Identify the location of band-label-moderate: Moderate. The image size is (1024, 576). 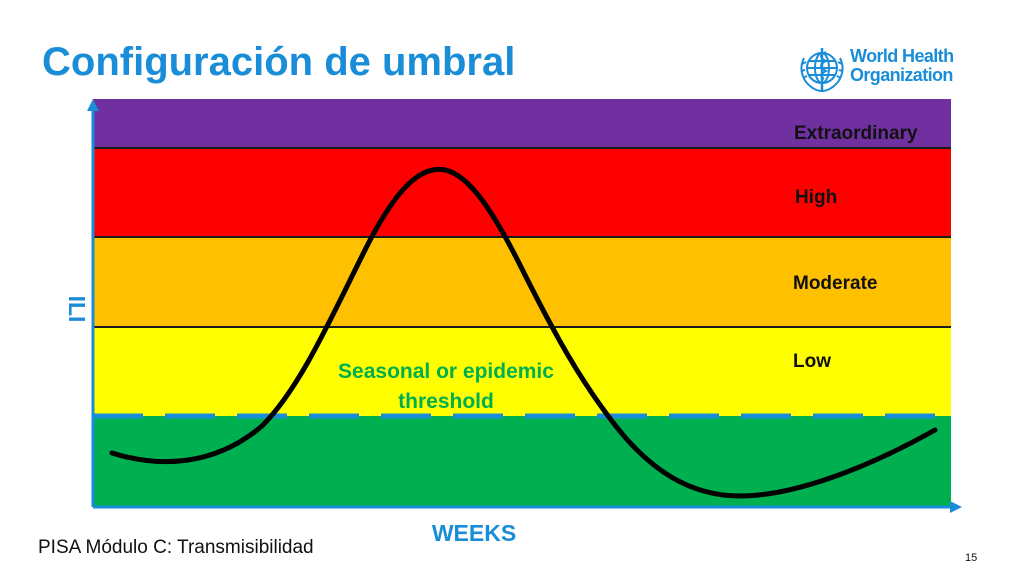
(835, 283).